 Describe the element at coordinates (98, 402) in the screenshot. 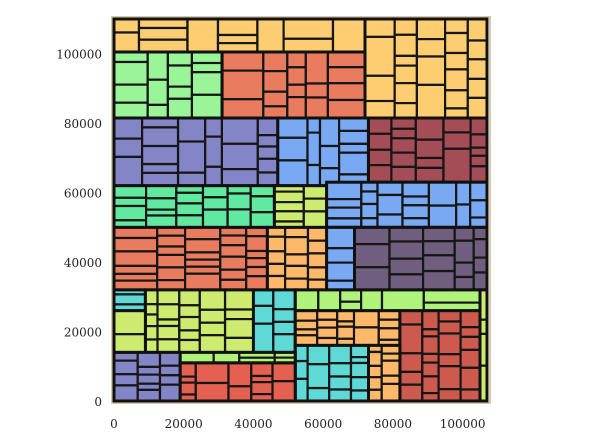

I see `y-tick-label: 0` at that location.